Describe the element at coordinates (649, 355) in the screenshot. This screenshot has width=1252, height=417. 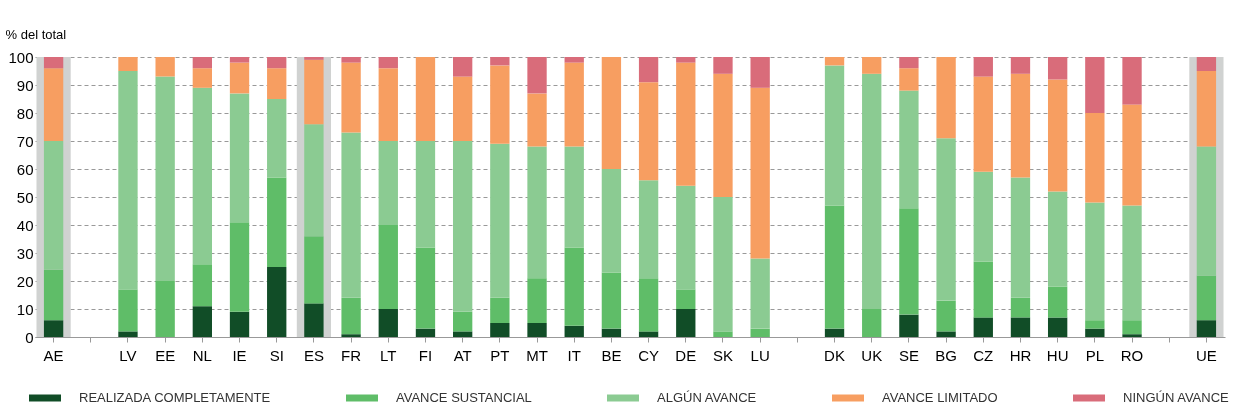
I see `x-tick-label: CY` at that location.